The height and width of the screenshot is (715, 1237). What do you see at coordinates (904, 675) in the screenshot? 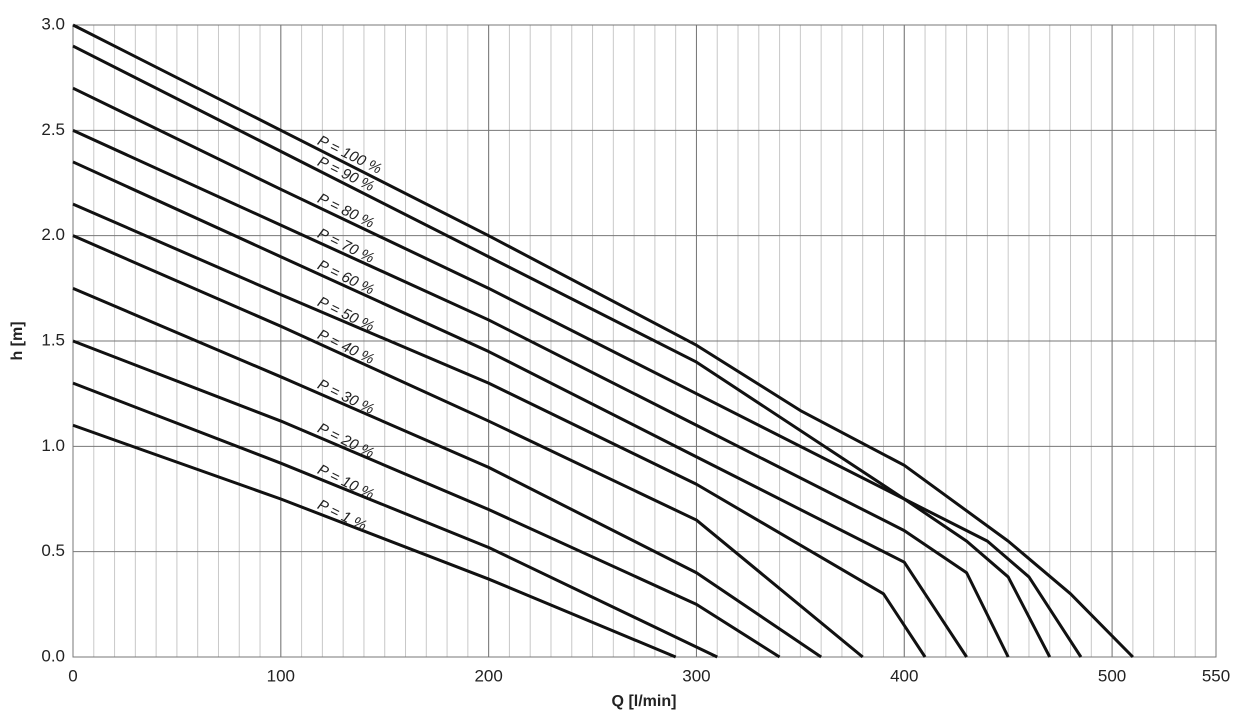
I see `x-tick-label: 400` at bounding box center [904, 675].